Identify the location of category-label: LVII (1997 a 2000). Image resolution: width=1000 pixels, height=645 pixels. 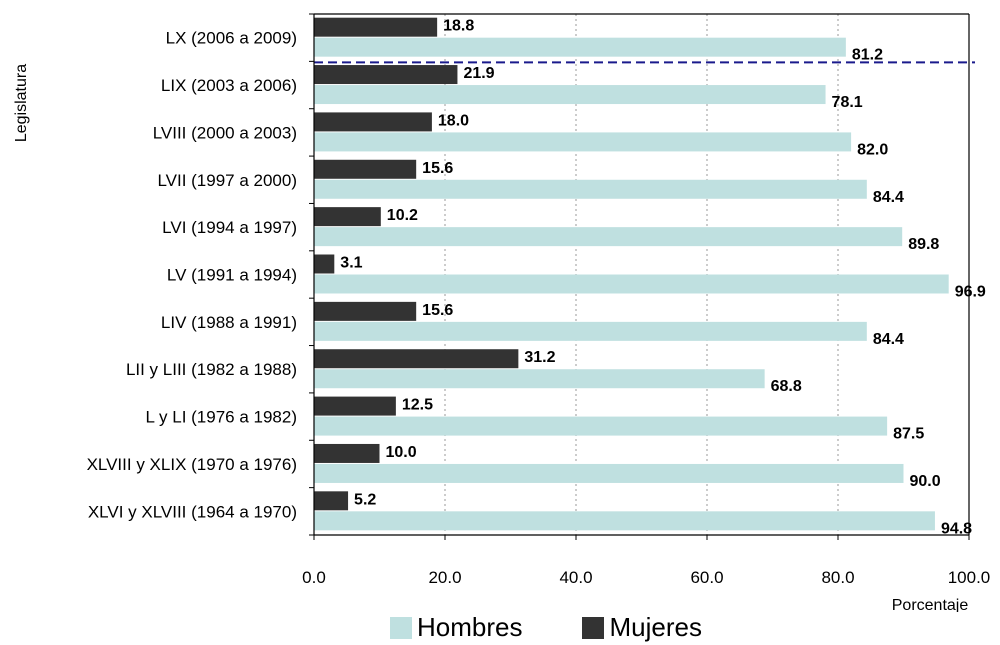
(227, 180).